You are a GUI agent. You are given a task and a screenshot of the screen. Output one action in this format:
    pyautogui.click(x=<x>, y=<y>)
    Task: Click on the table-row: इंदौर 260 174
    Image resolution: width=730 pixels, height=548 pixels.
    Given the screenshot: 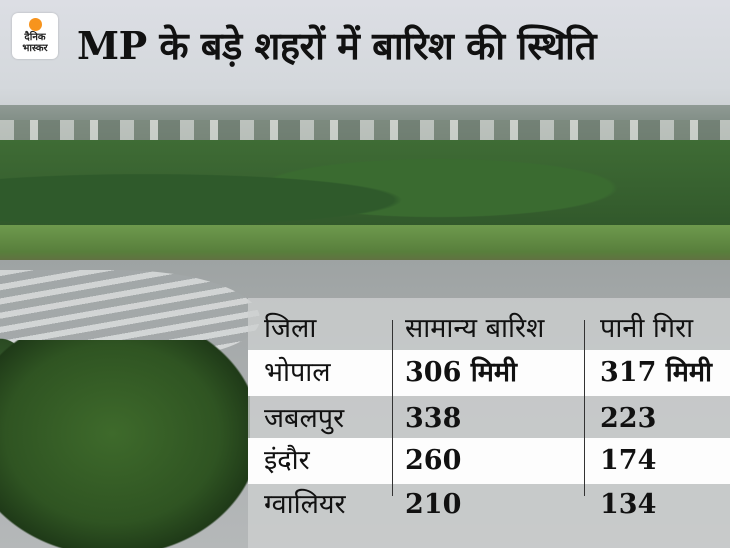 What is the action you would take?
    pyautogui.click(x=489, y=461)
    